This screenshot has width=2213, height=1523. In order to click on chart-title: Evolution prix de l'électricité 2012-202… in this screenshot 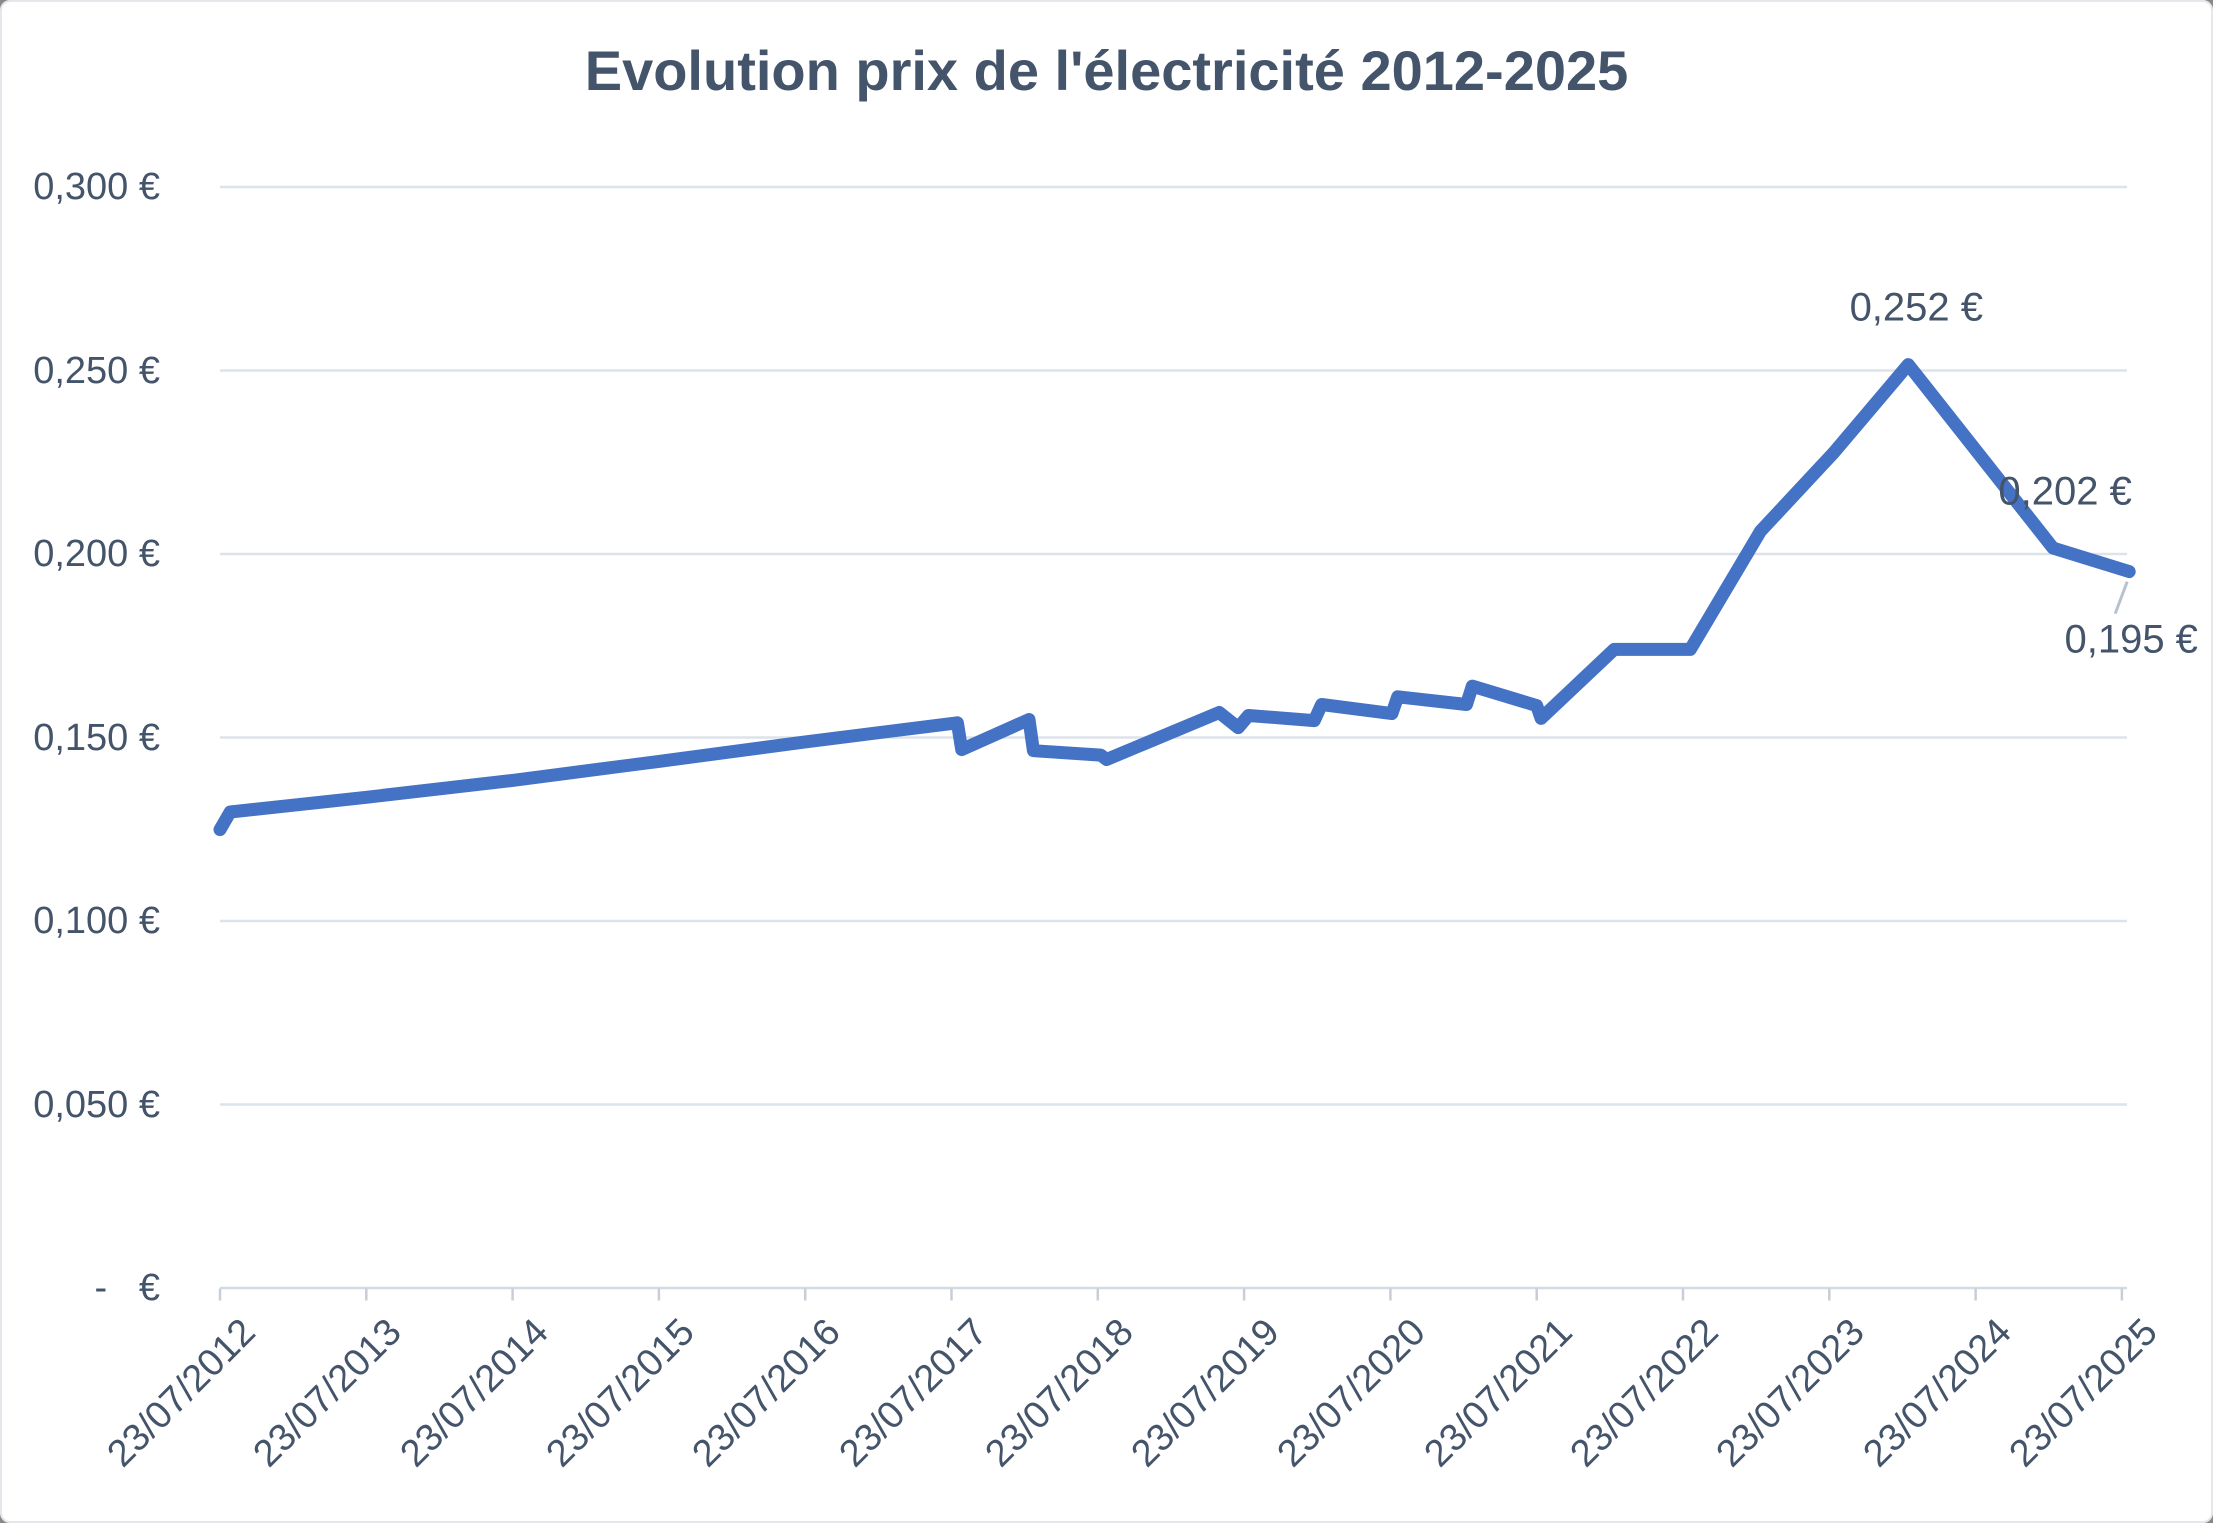, I will do `click(1106, 70)`.